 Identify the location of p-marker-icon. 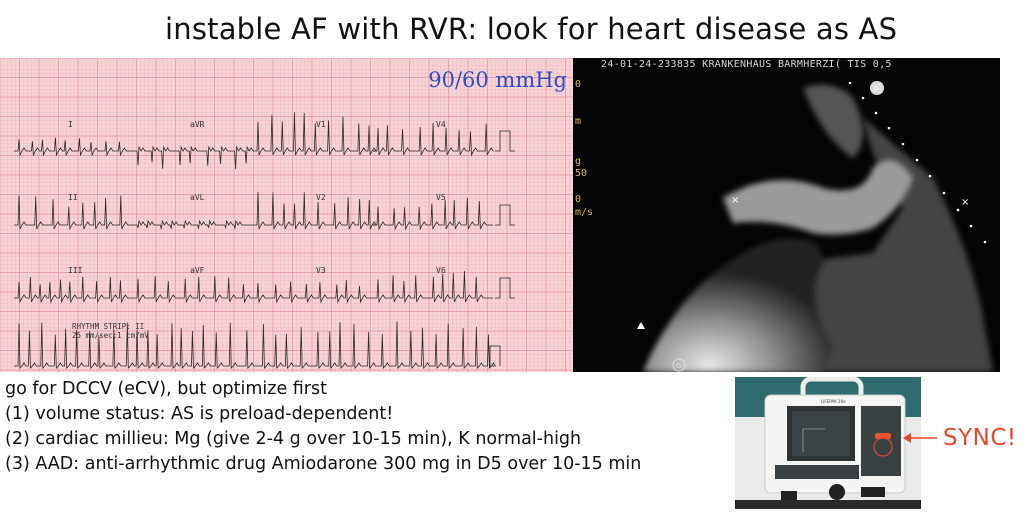
(877, 88).